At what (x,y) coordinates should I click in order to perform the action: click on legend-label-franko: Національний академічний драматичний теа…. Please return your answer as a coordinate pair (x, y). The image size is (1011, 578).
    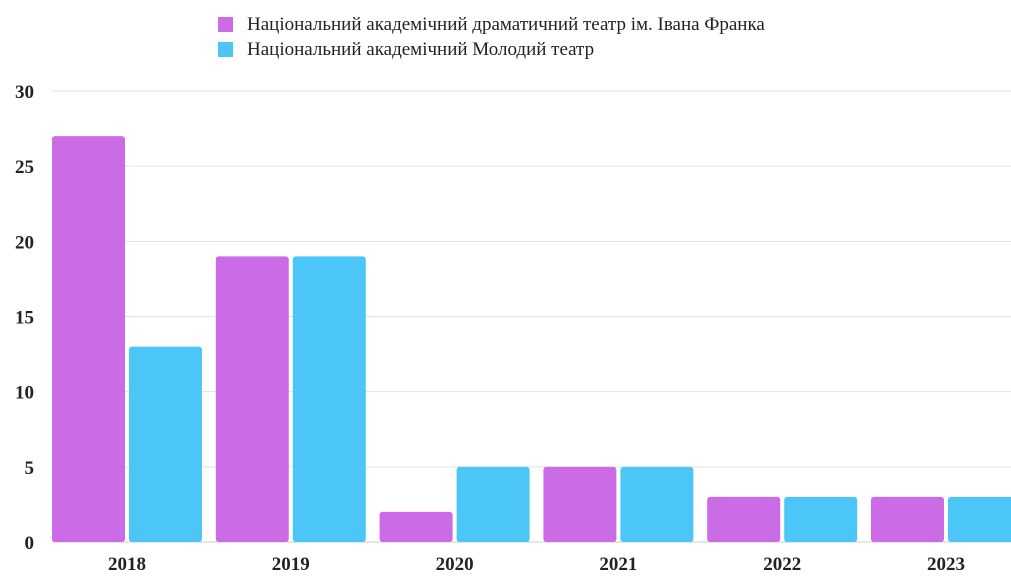
    Looking at the image, I should click on (506, 24).